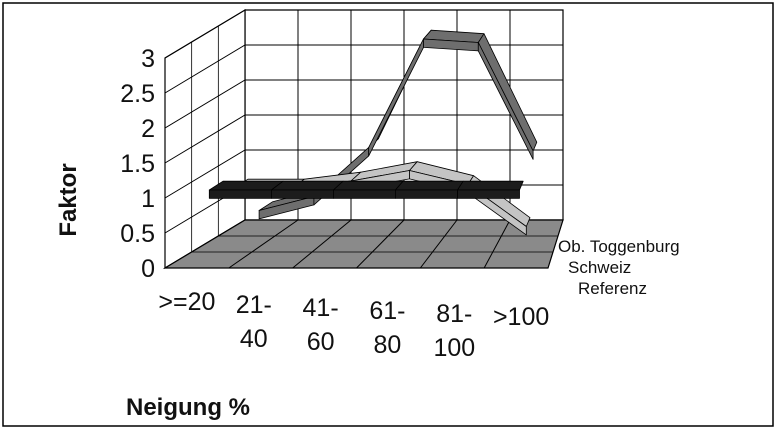 This screenshot has height=434, width=782. I want to click on y-tick-label: 1, so click(148, 199).